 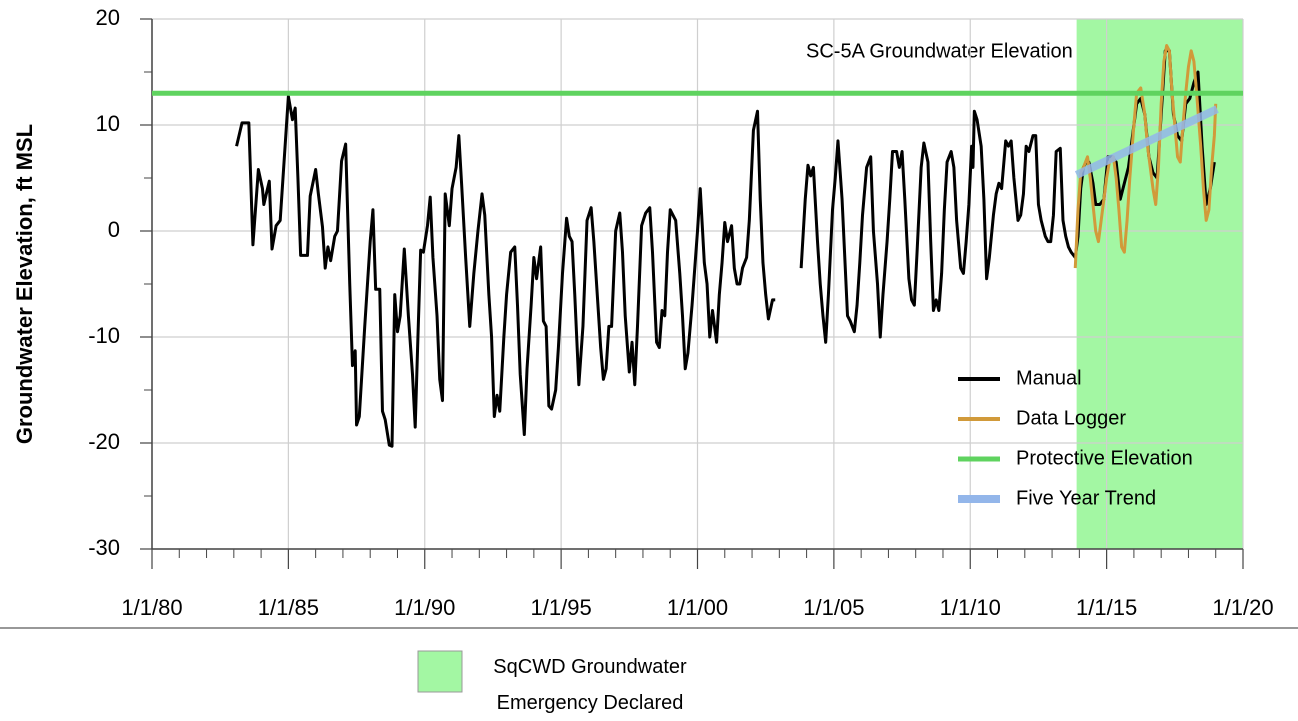 What do you see at coordinates (104, 547) in the screenshot?
I see `y-tick-label: -30` at bounding box center [104, 547].